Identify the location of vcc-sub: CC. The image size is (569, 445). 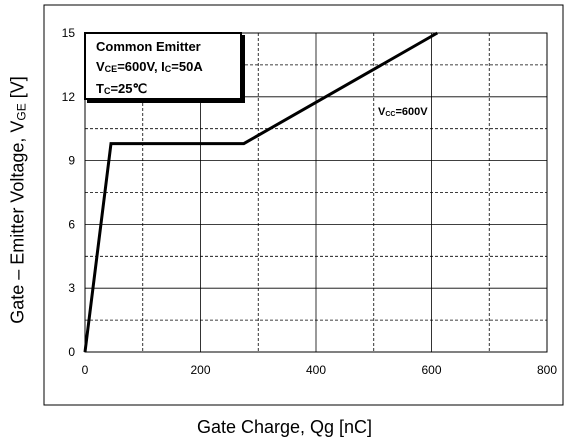
(390, 114).